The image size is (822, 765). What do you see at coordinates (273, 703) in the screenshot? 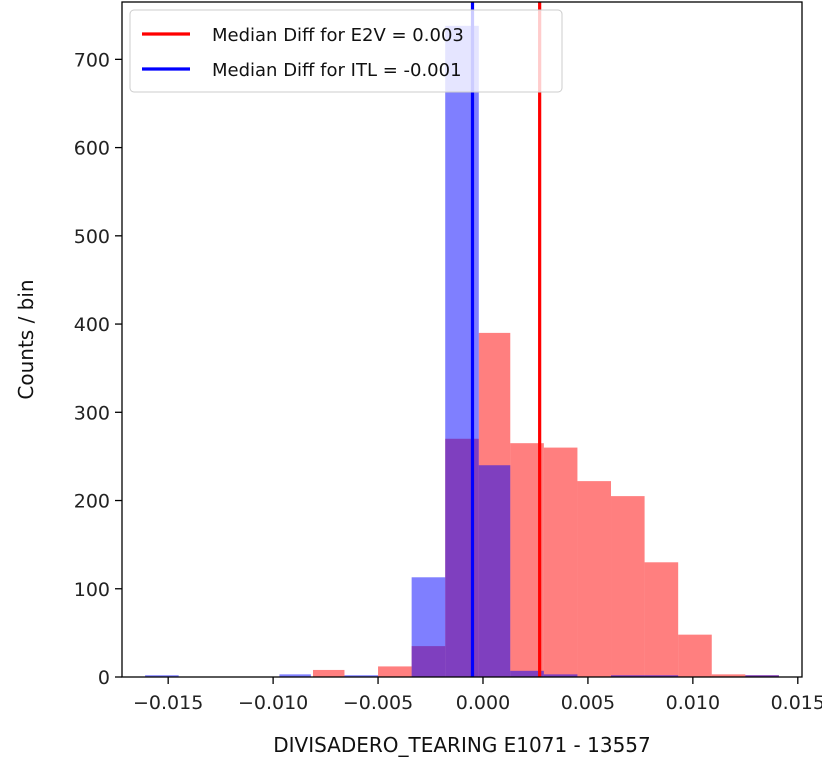
I see `x-tick-label-1: −0.010` at bounding box center [273, 703].